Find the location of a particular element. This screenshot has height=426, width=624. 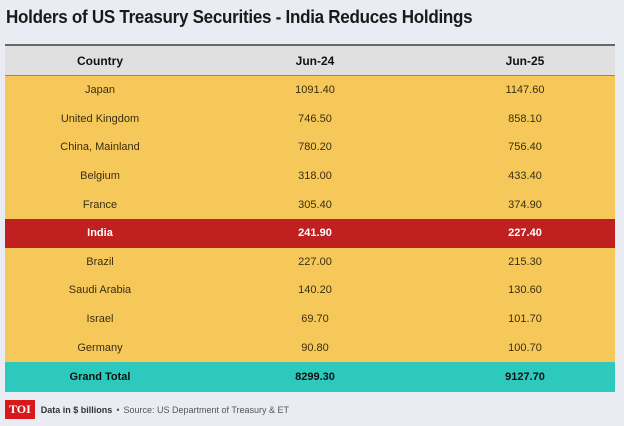

jun24-cell: 8299.30 is located at coordinates (315, 376).